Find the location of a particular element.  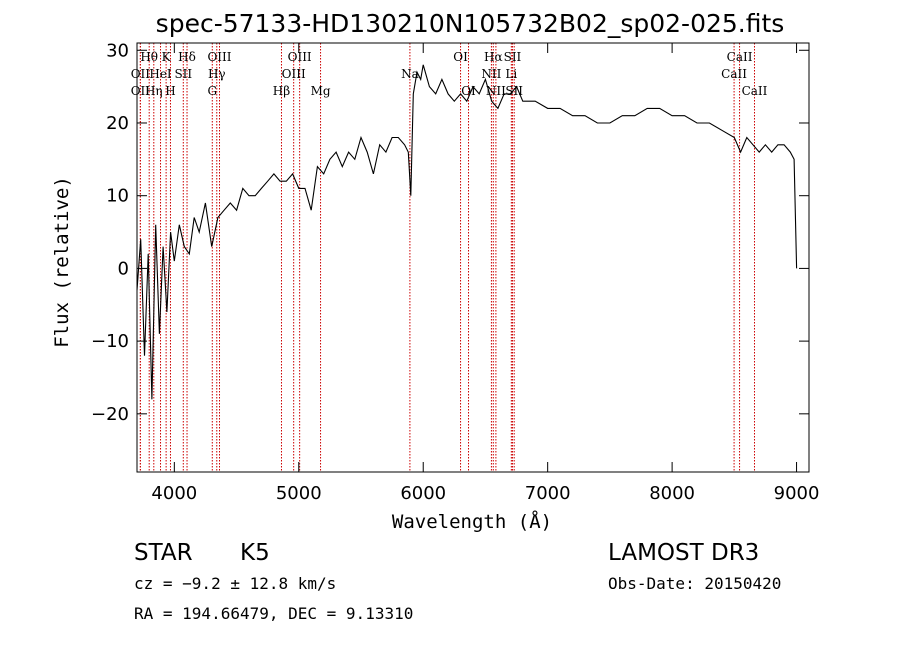

survey-name: LAMOST DR3 is located at coordinates (683, 553).